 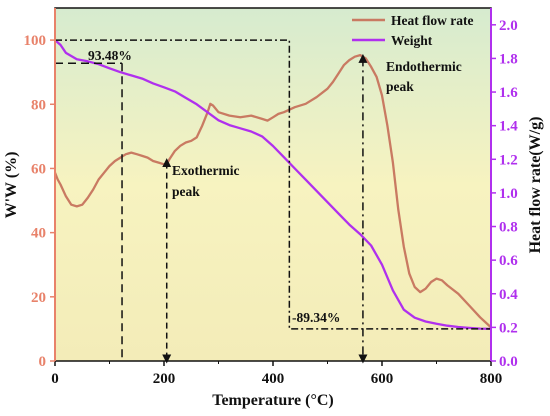 I want to click on left-tick-label: 60, so click(x=38, y=169).